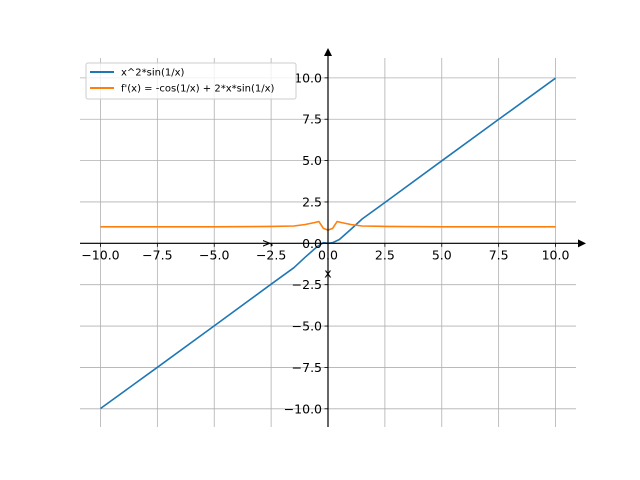 The height and width of the screenshot is (480, 640). I want to click on y-tick-label: −7.5, so click(307, 367).